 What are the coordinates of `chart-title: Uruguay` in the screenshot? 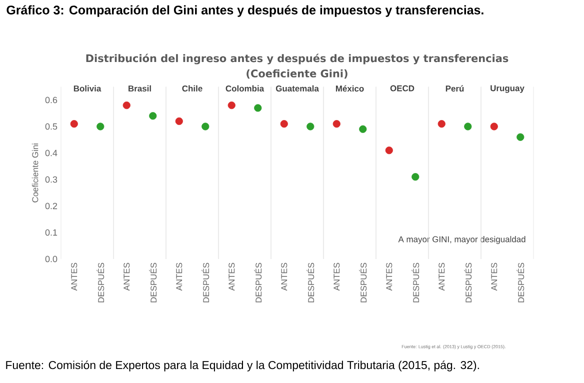 It's located at (507, 89).